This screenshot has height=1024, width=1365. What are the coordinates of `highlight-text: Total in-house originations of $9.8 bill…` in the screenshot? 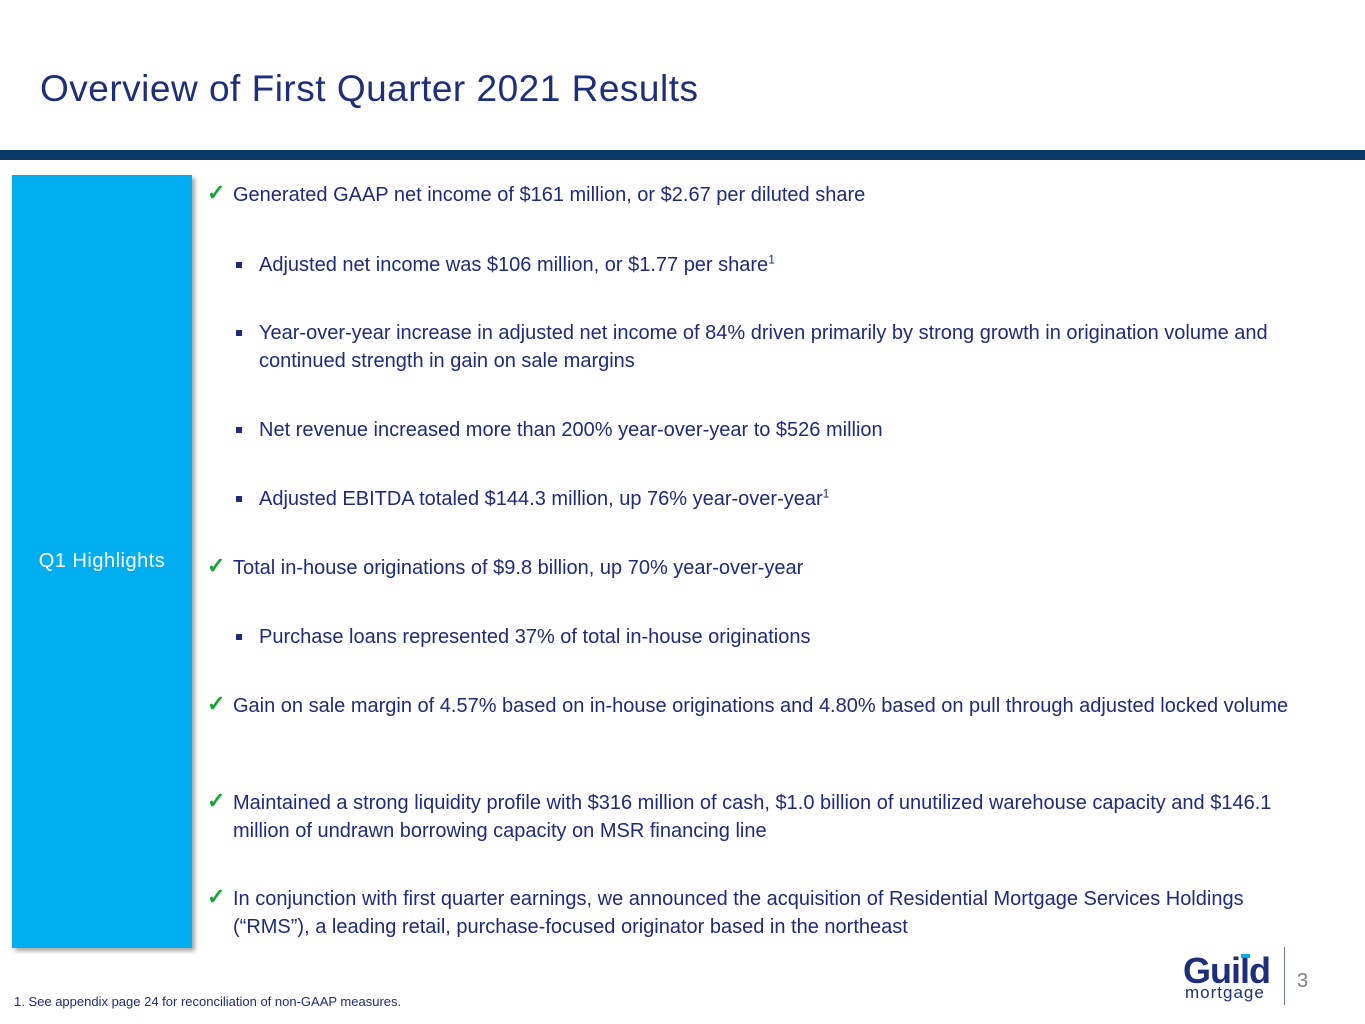 It's located at (518, 568).